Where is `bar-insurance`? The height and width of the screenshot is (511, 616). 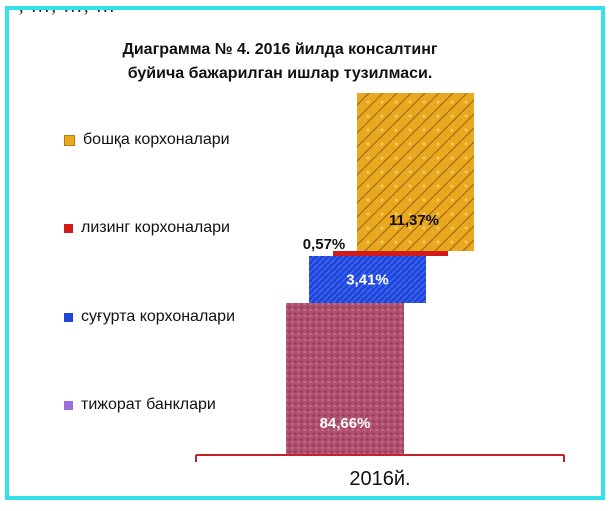
bar-insurance is located at coordinates (367, 279).